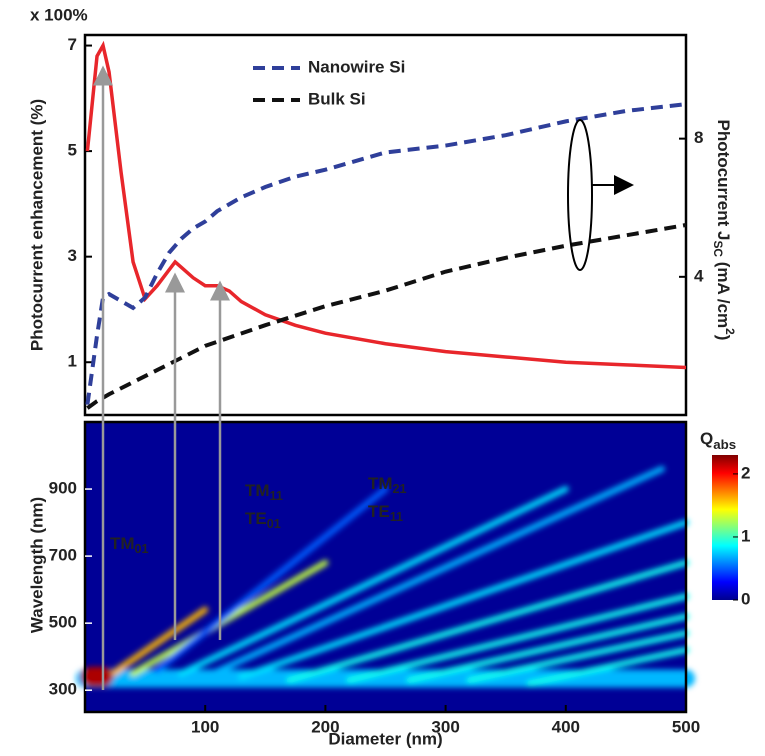  Describe the element at coordinates (385, 738) in the screenshot. I see `x-axis-label: Diameter (nm)` at that location.